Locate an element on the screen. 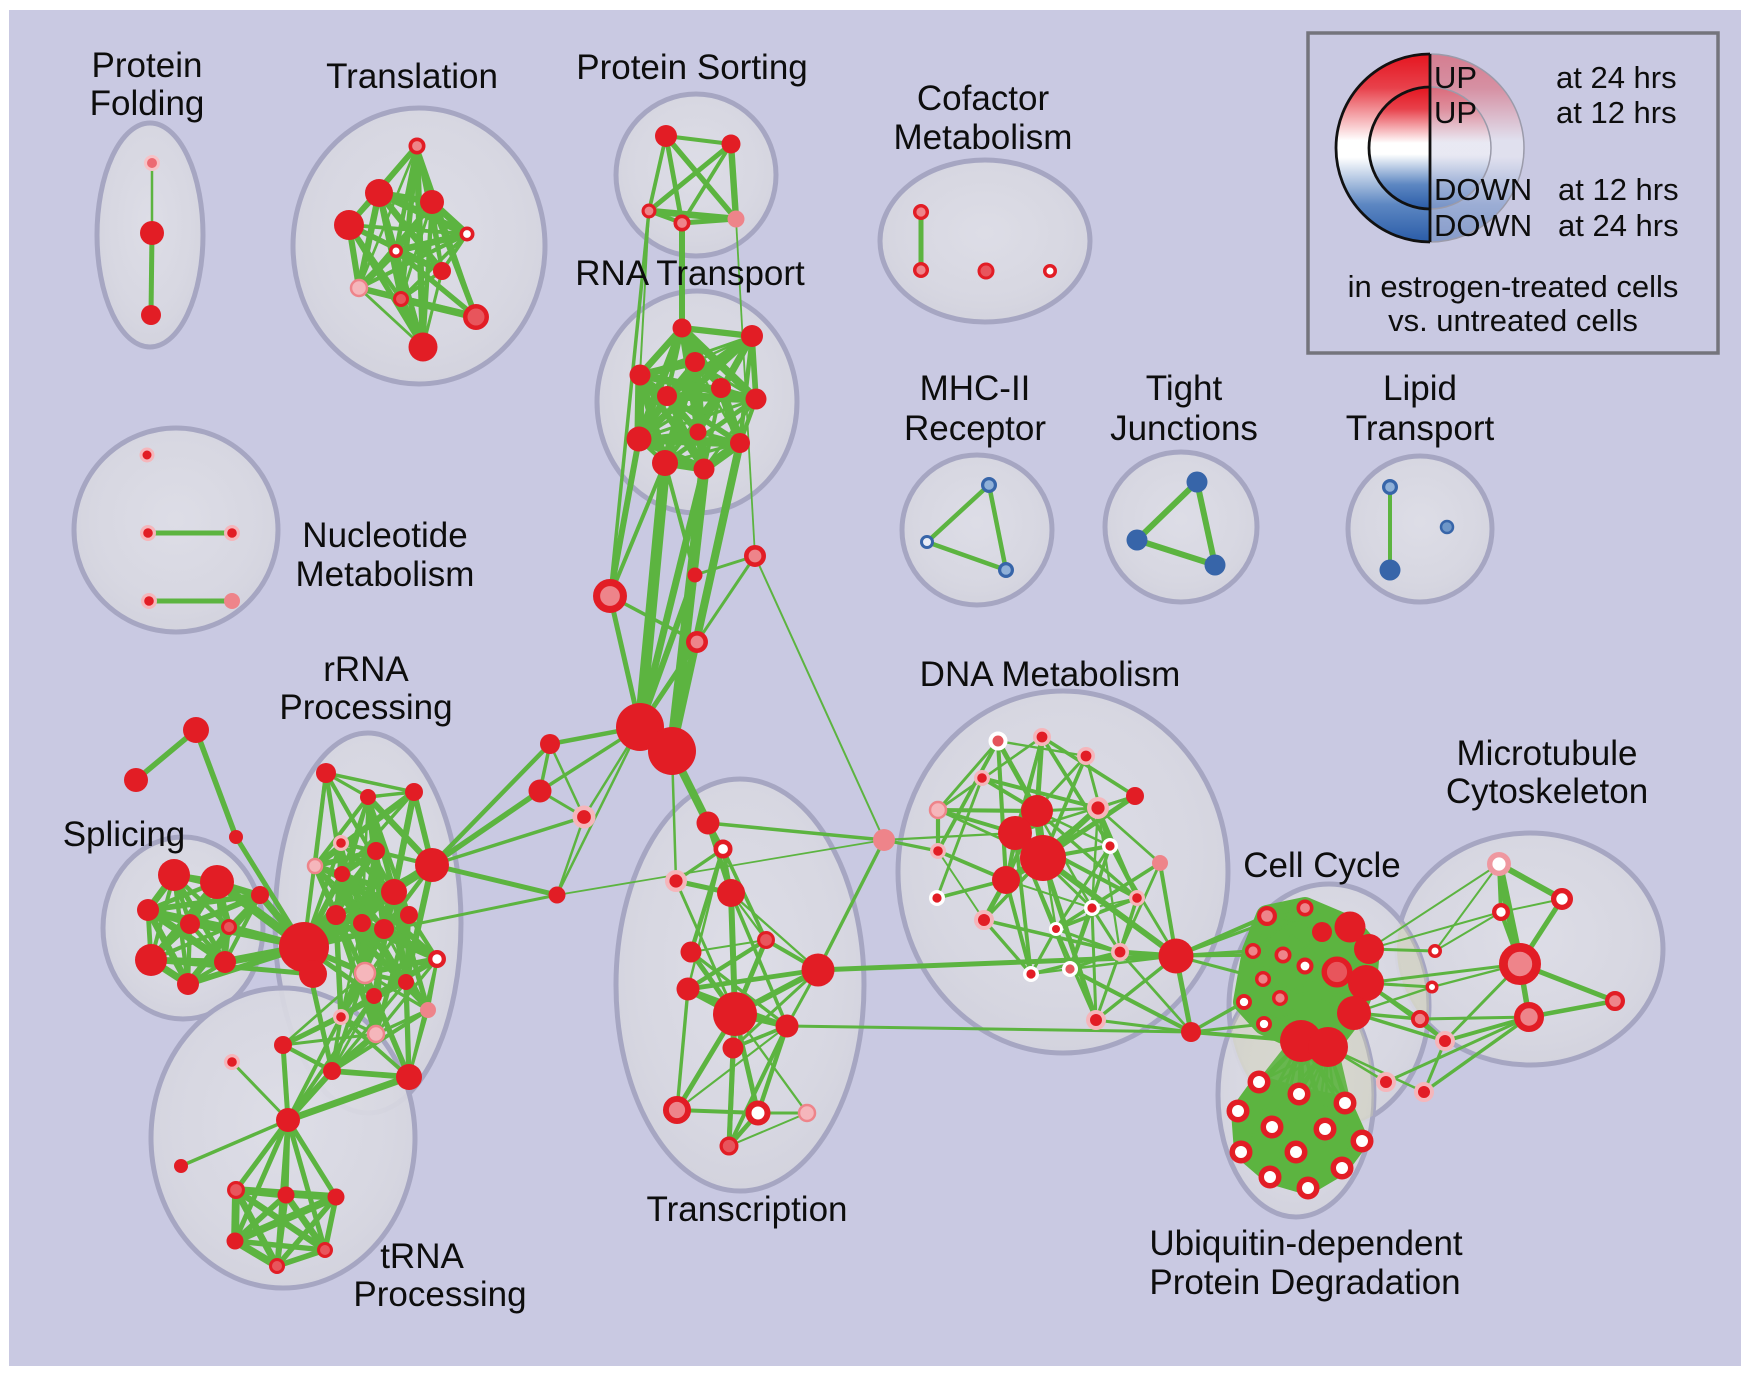 The width and height of the screenshot is (1750, 1376). svg-text: Tight is located at coordinates (1184, 388).